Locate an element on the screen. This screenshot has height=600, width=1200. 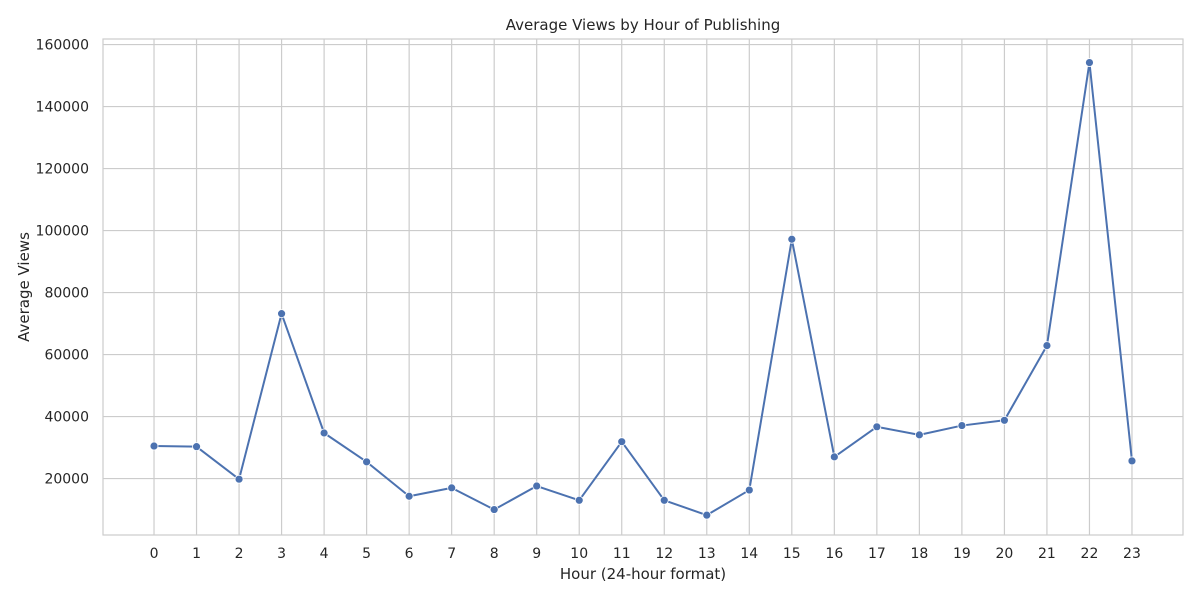
y-axis-title: Average Views is located at coordinates (24, 287).